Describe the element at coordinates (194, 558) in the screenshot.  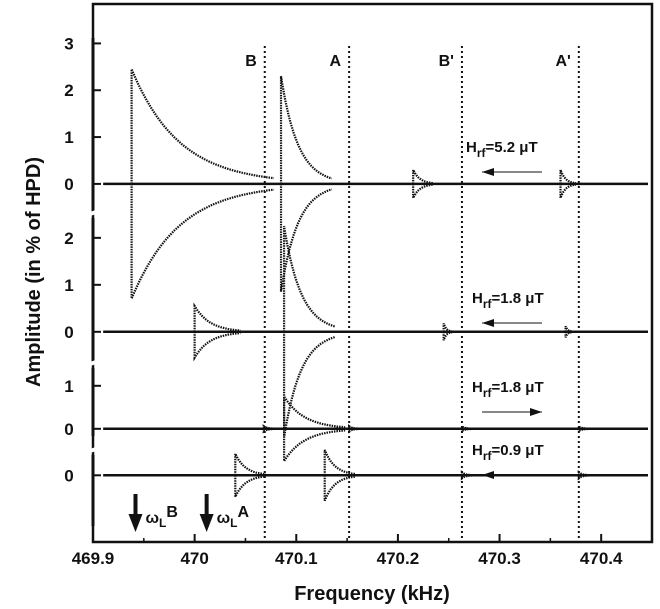
I see `x-tick-label-1: 470` at that location.